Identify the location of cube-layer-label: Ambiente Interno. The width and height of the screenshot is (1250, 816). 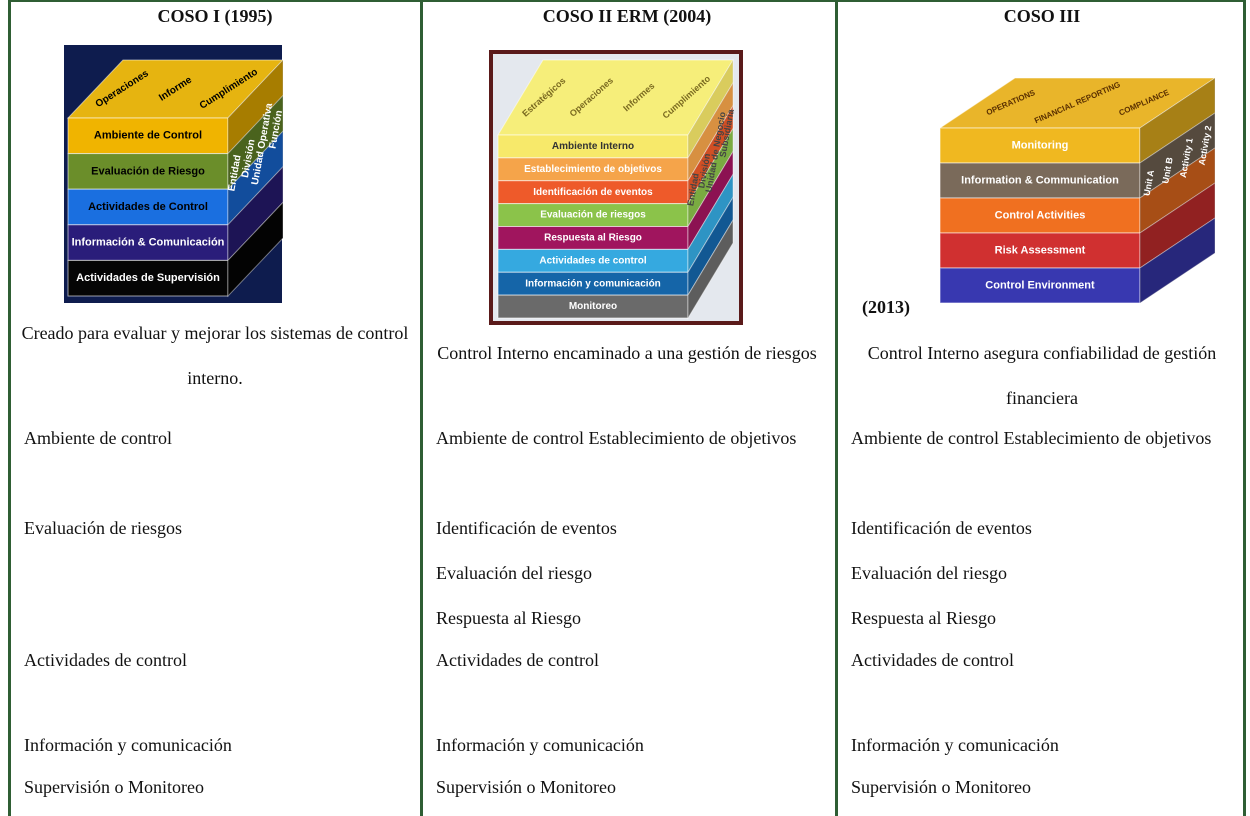
(593, 146).